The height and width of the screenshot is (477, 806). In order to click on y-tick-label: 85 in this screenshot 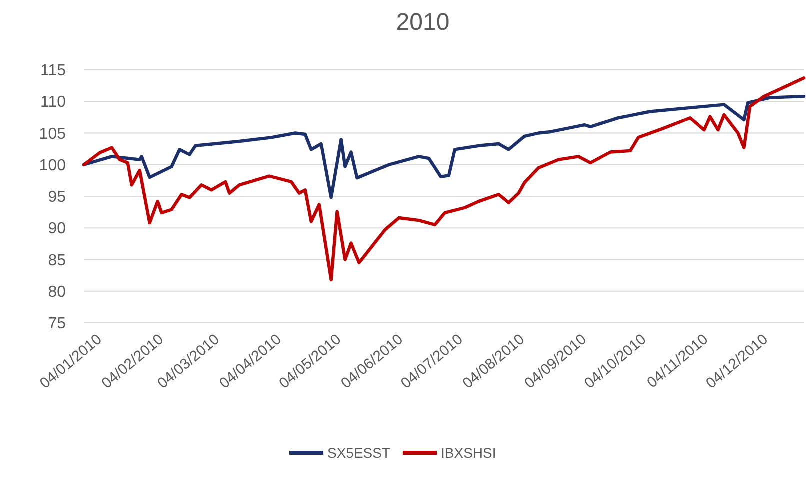, I will do `click(57, 261)`.